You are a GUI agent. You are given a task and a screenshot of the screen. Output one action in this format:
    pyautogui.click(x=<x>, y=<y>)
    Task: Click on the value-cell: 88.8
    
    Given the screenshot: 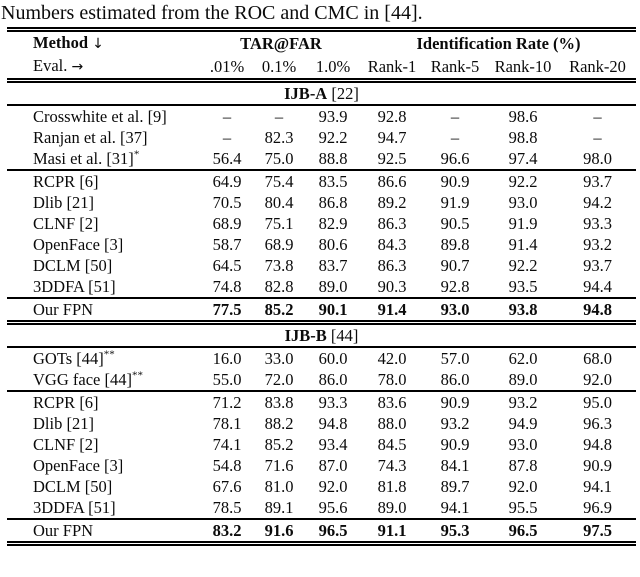 What is the action you would take?
    pyautogui.click(x=333, y=158)
    